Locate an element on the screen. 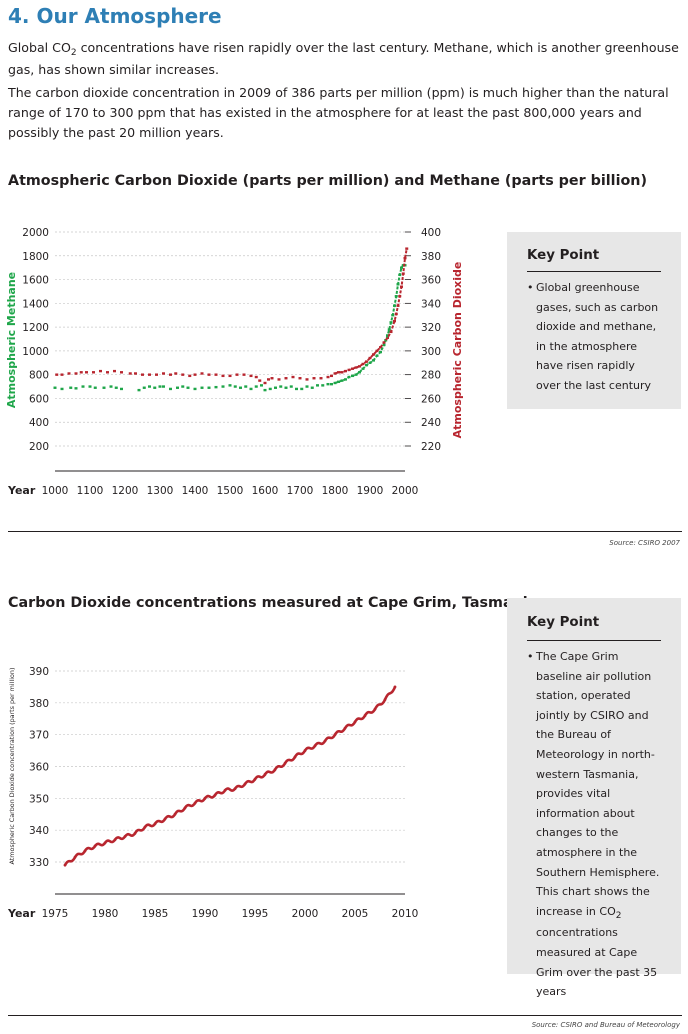 This screenshot has width=688, height=1034. chart1-x-tick: 1900 is located at coordinates (370, 491).